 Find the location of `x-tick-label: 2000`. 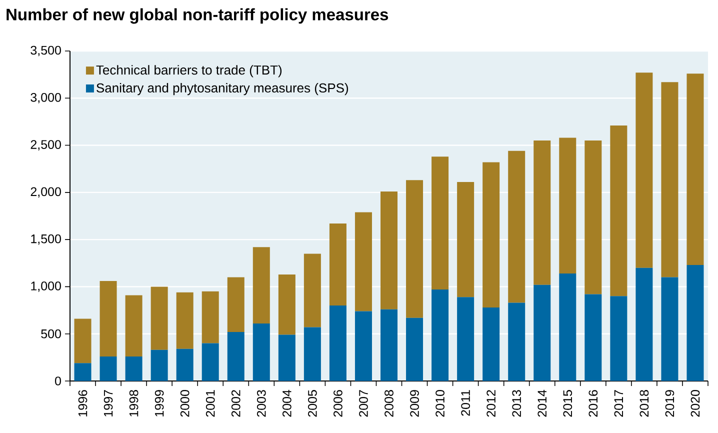

x-tick-label: 2000 is located at coordinates (185, 403).